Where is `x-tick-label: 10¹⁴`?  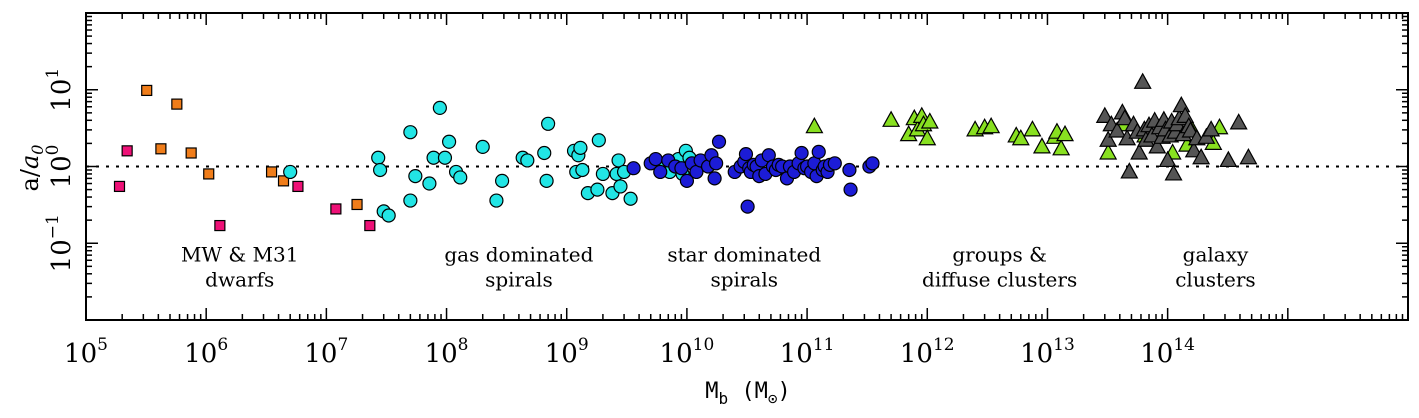
x-tick-label: 10¹⁴ is located at coordinates (1167, 352).